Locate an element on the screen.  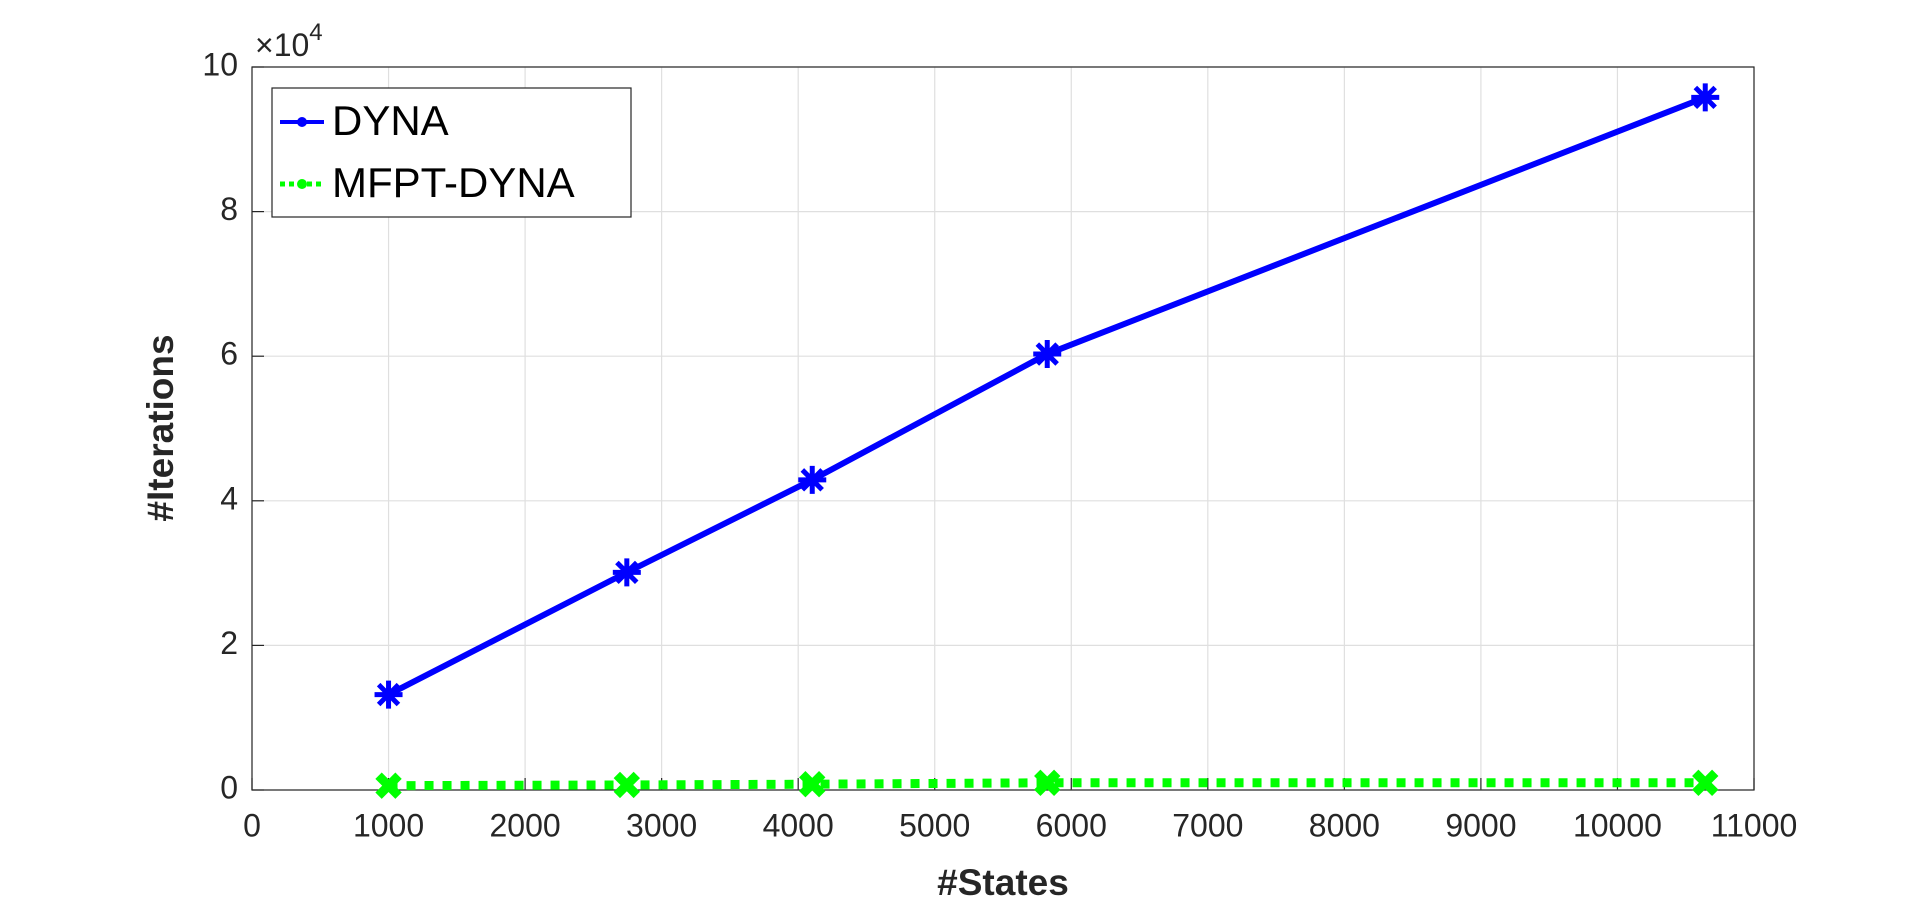
y-axis-label: #Iterations is located at coordinates (160, 427).